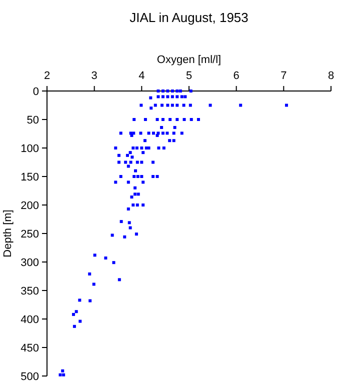  Describe the element at coordinates (29, 234) in the screenshot. I see `y-tick-label: 250` at that location.